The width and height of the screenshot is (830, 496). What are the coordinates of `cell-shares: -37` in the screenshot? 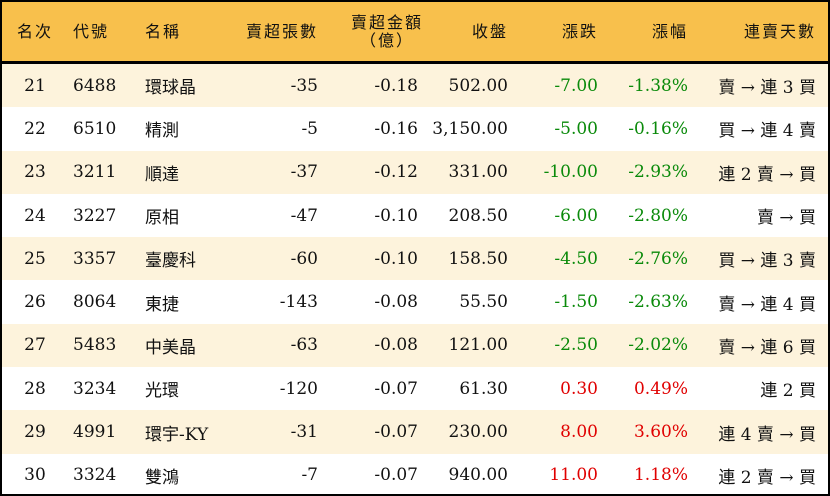 It's located at (304, 172).